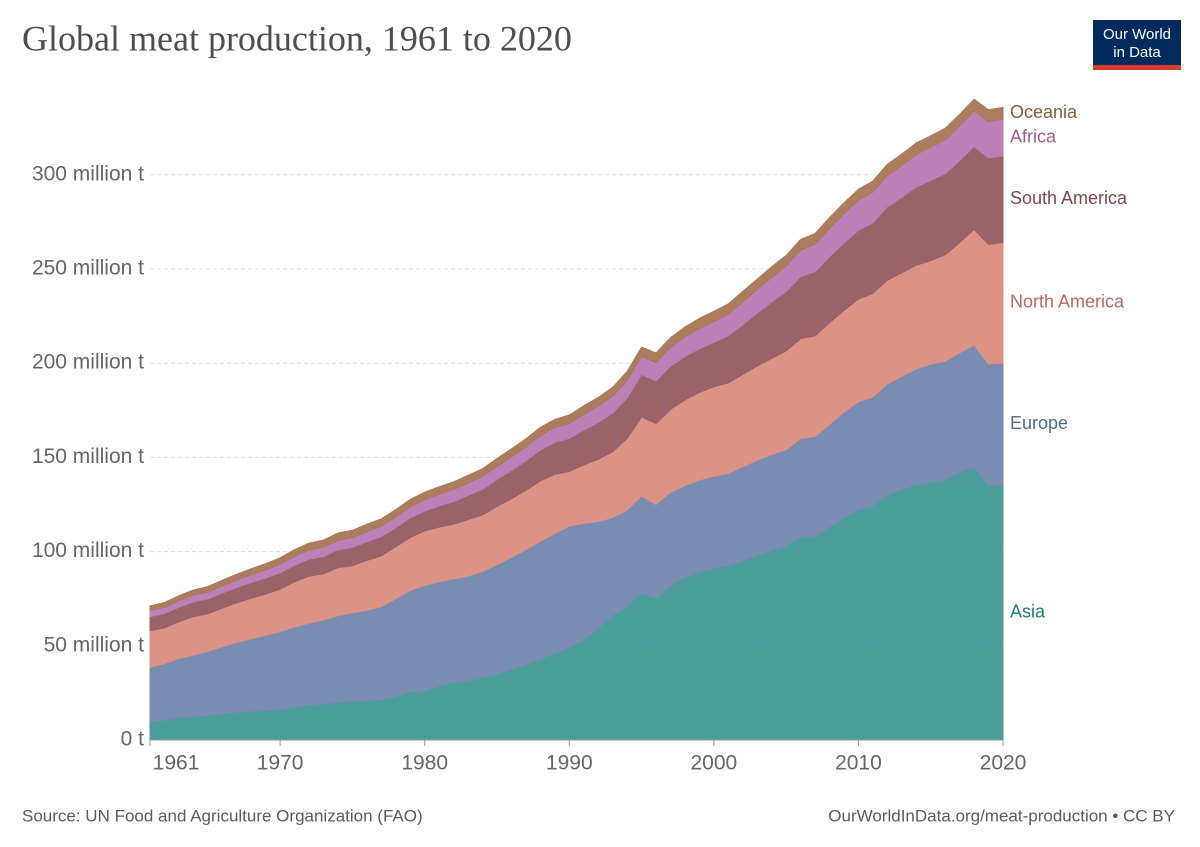 This screenshot has width=1200, height=847. What do you see at coordinates (1137, 67) in the screenshot?
I see `logo-bar` at bounding box center [1137, 67].